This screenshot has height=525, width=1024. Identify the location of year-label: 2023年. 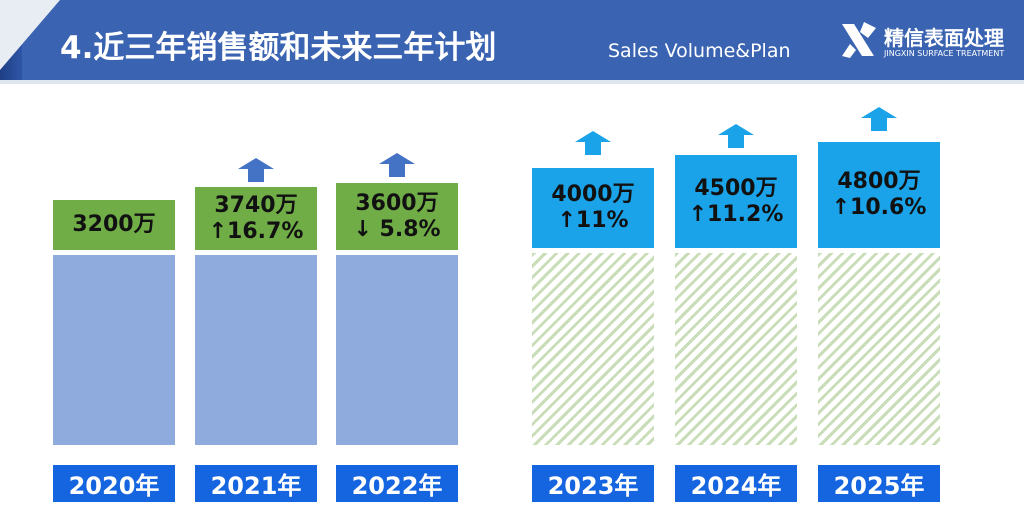
(593, 483).